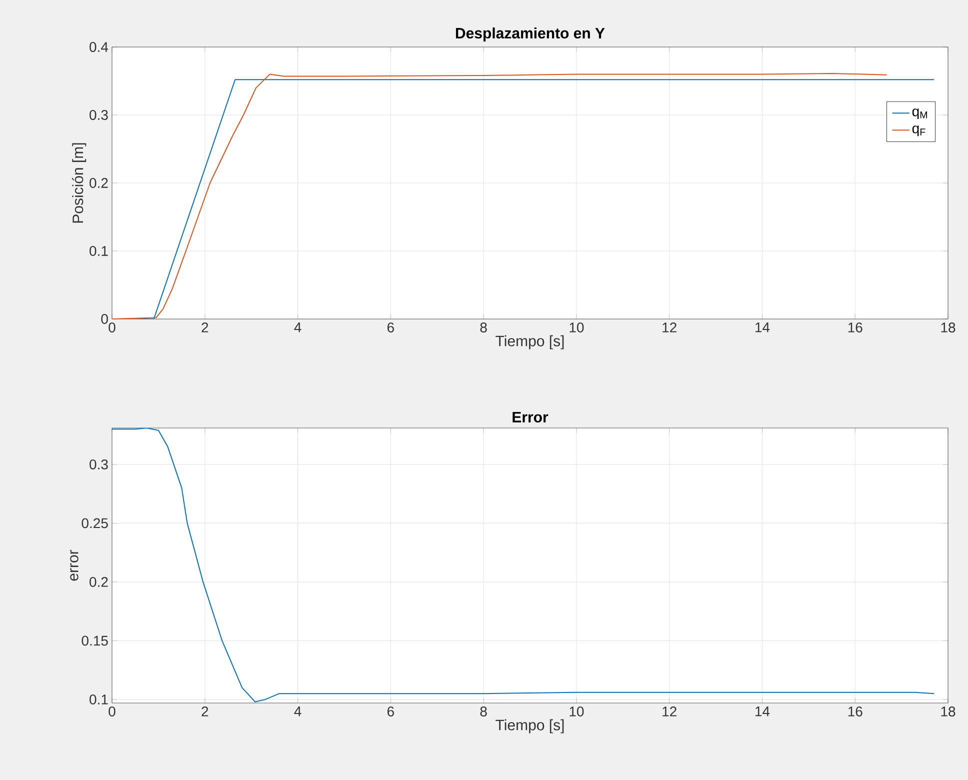 This screenshot has height=780, width=968. Describe the element at coordinates (79, 183) in the screenshot. I see `y-axis-title: Posición [m]` at that location.